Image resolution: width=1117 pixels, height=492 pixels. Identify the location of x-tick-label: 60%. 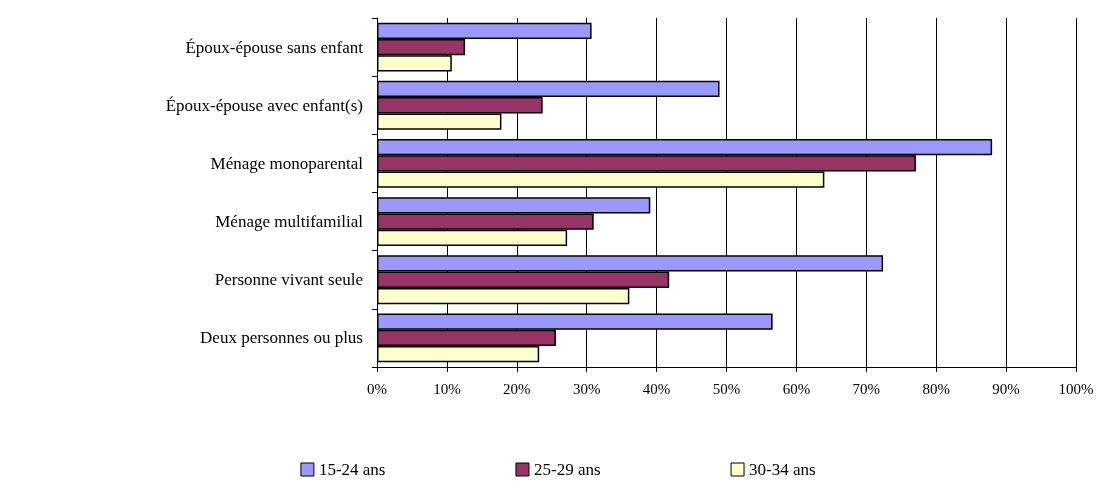
(796, 388).